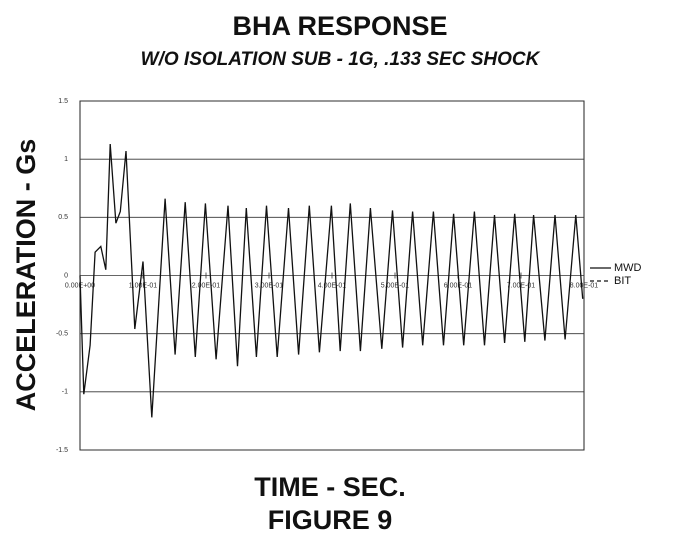 The image size is (678, 535). I want to click on x-axis-label: TIME - SEC., so click(330, 487).